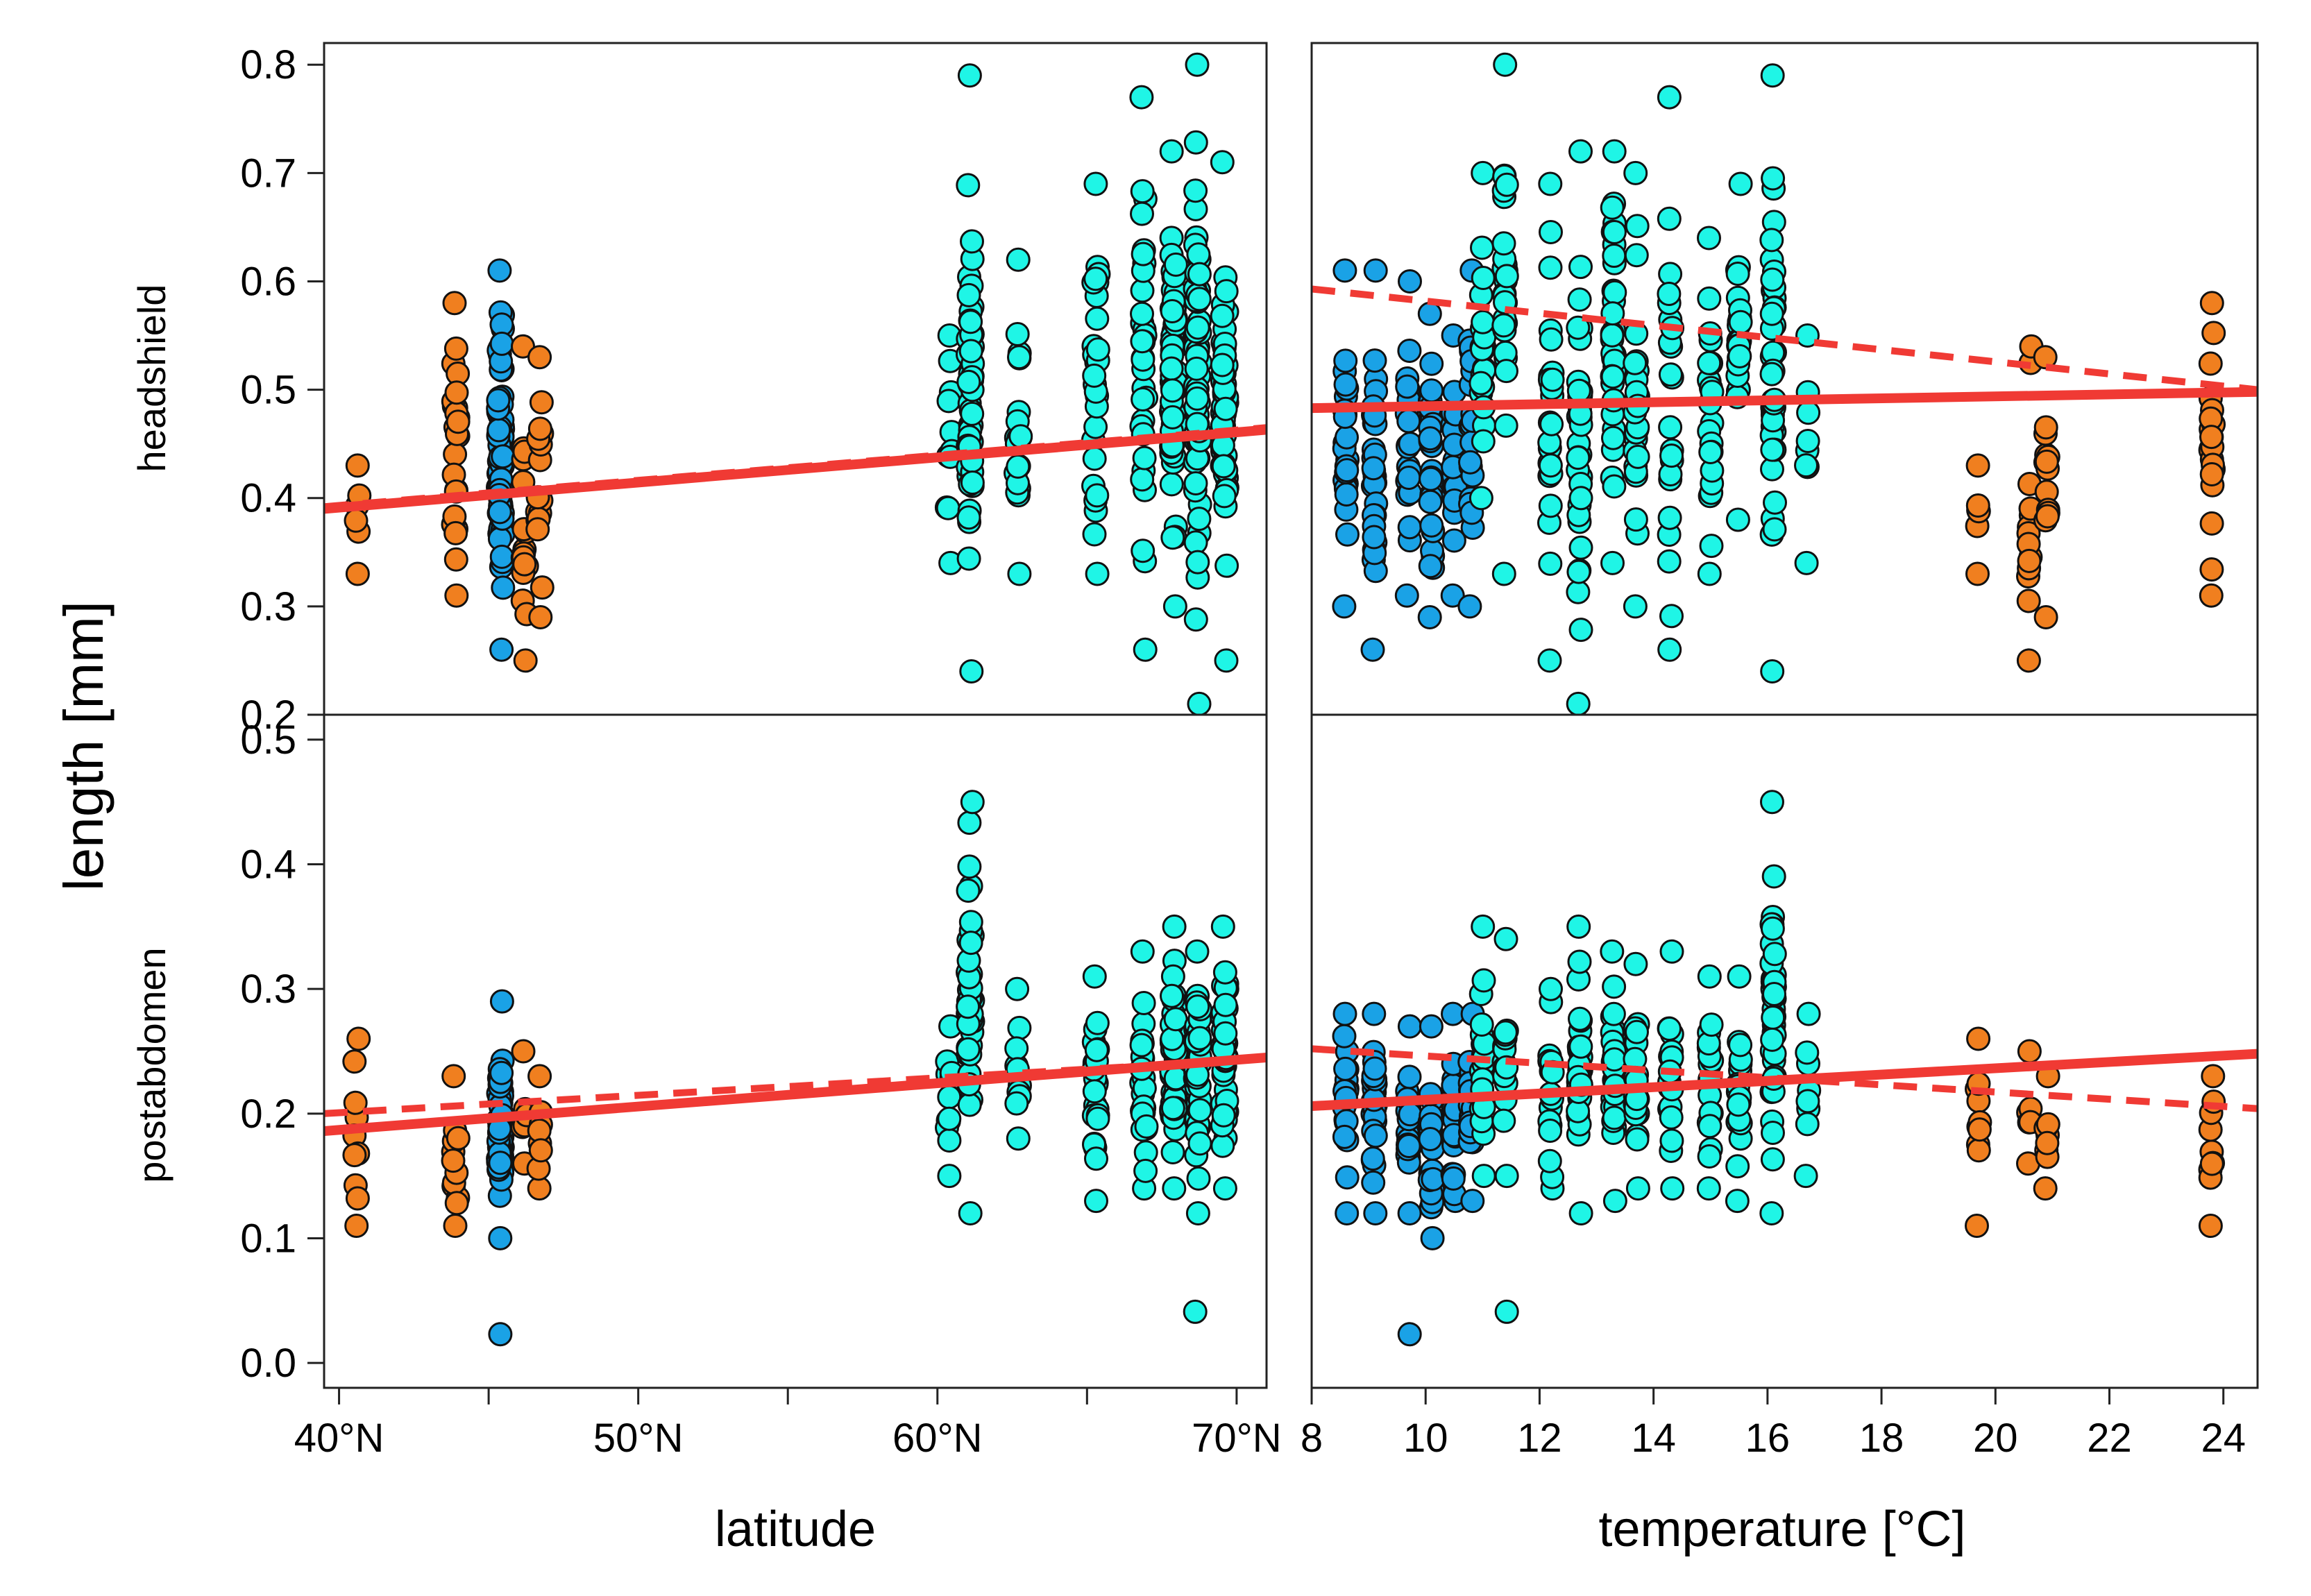 This screenshot has height=1596, width=2311. Describe the element at coordinates (151, 1064) in the screenshot. I see `row-label-postabdomen: postabdomen` at that location.